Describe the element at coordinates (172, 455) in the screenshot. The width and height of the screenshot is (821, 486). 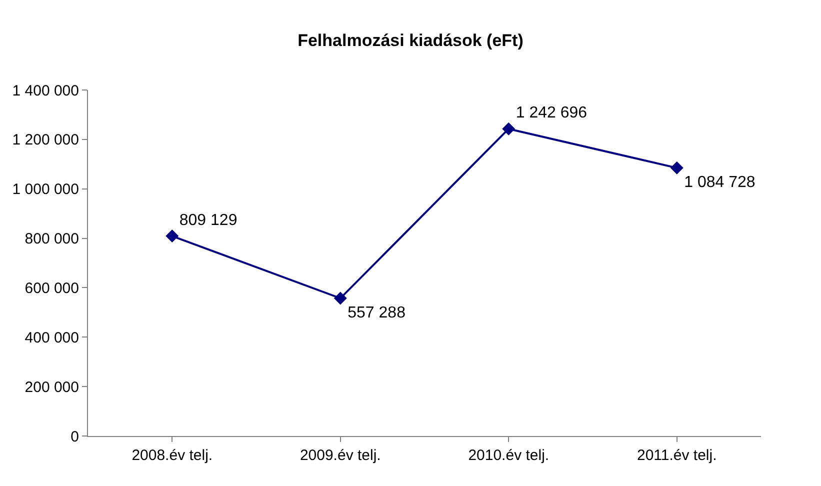
I see `x-tick-label: 2008.év telj.` at that location.